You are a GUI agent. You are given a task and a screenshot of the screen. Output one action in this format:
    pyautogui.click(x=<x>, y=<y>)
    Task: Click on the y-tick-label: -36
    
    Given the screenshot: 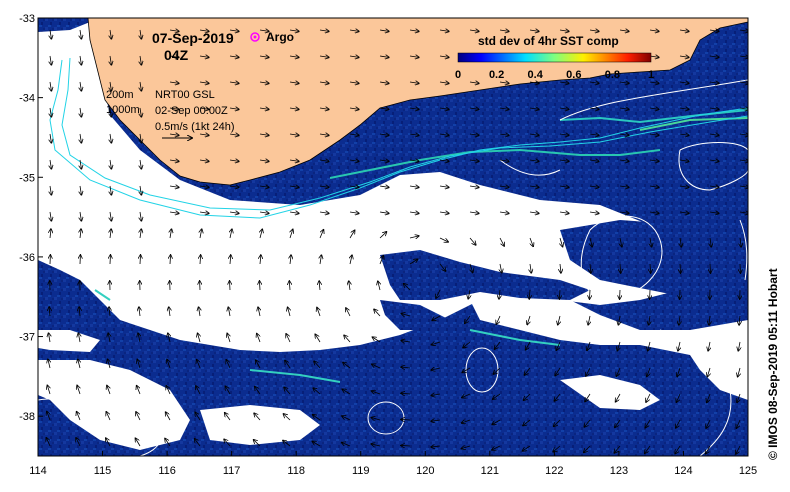 What is the action you would take?
    pyautogui.click(x=27, y=258)
    